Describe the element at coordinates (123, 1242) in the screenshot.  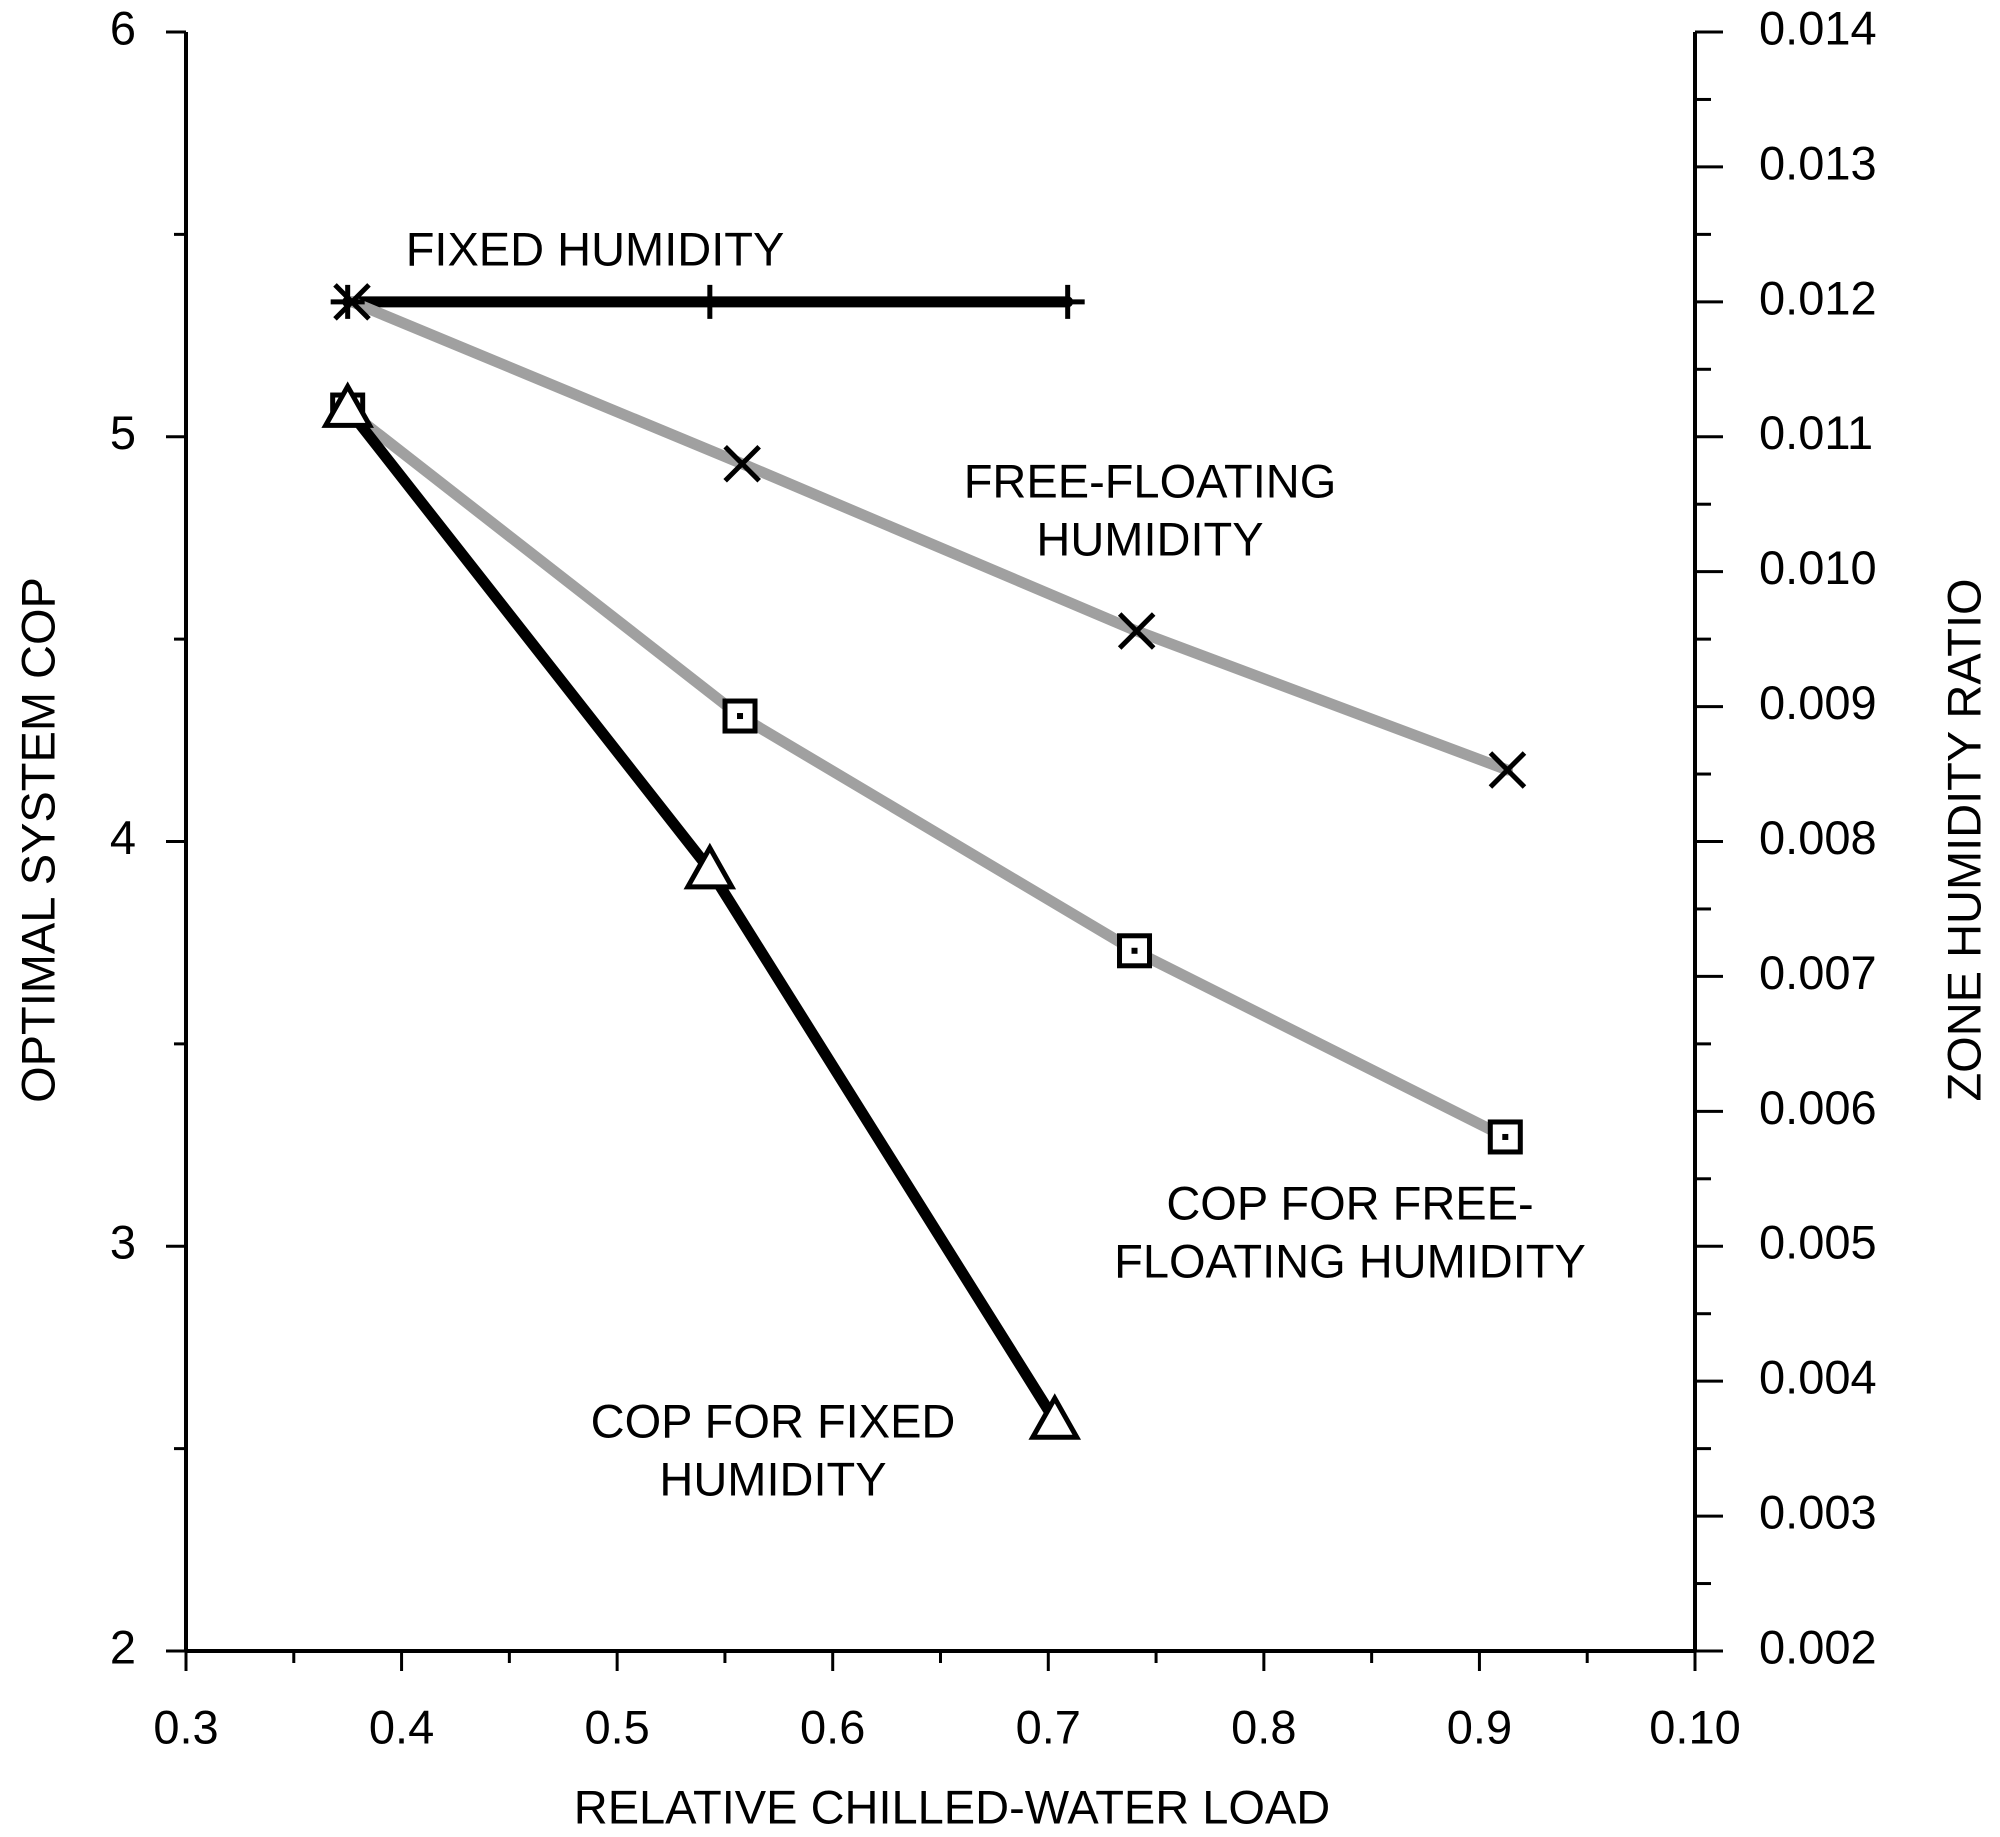
I see `y-tick-label: 3` at that location.